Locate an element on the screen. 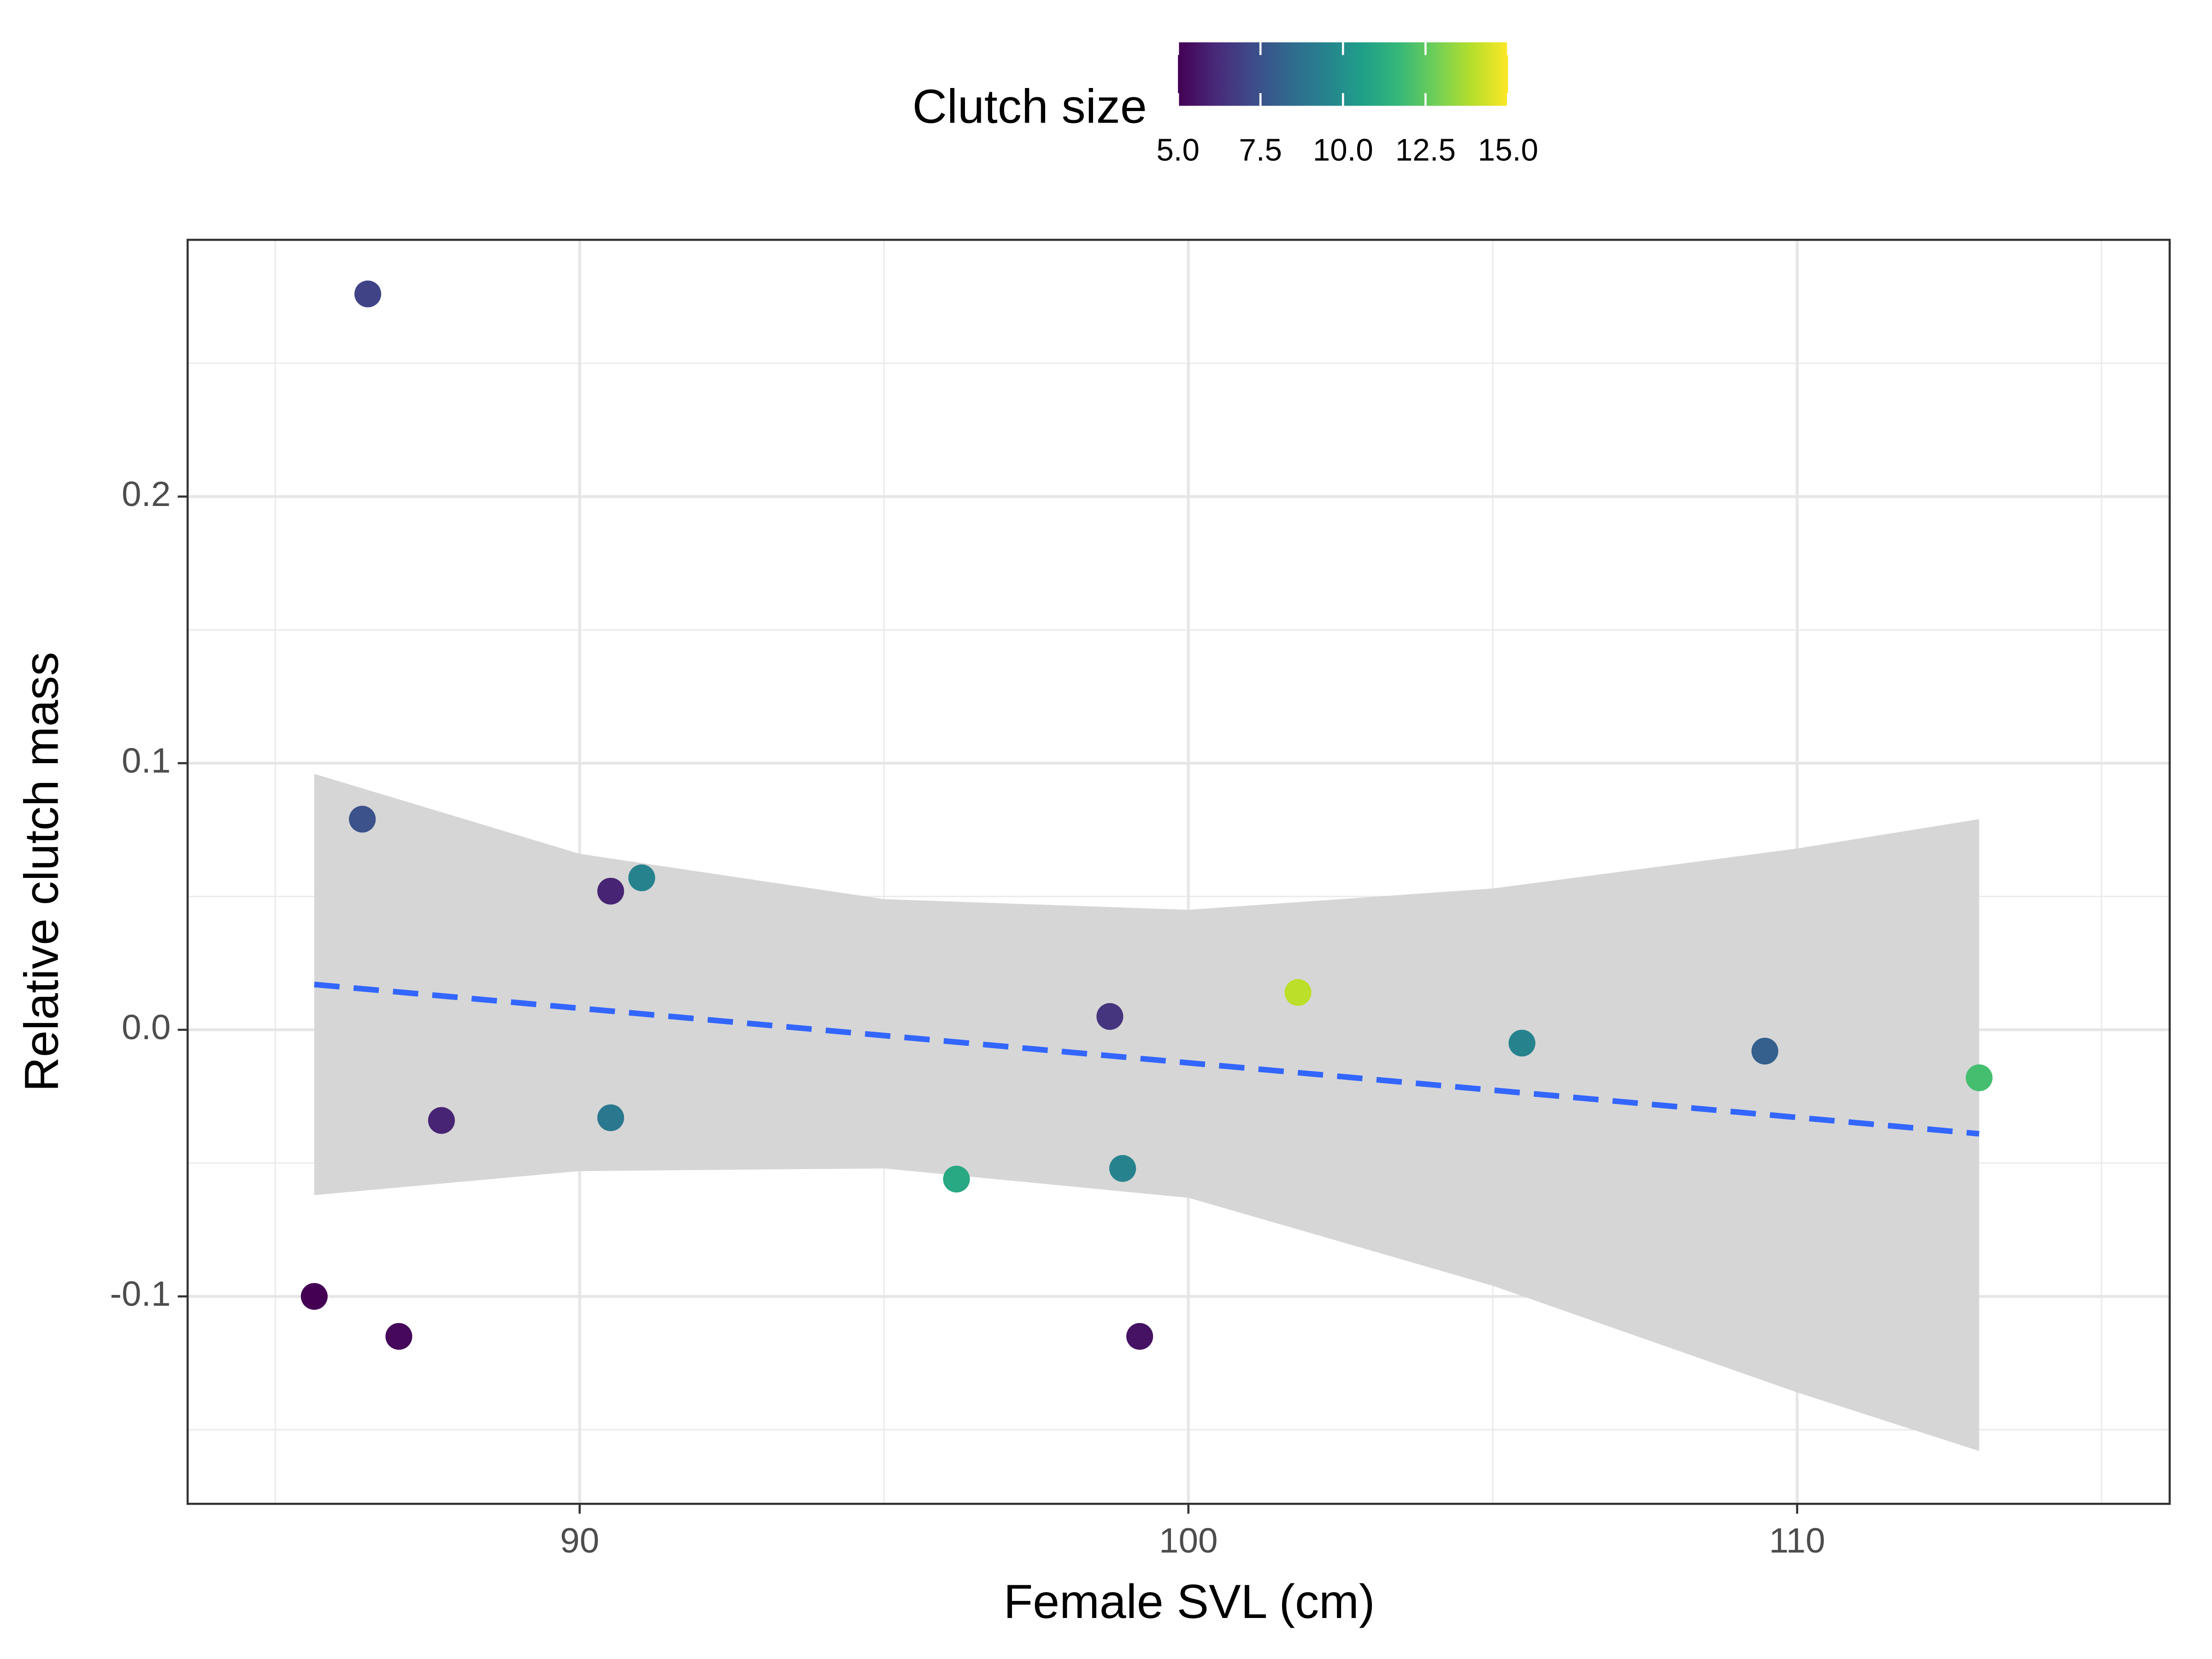  y-tick-label: 0.2 is located at coordinates (146, 494).